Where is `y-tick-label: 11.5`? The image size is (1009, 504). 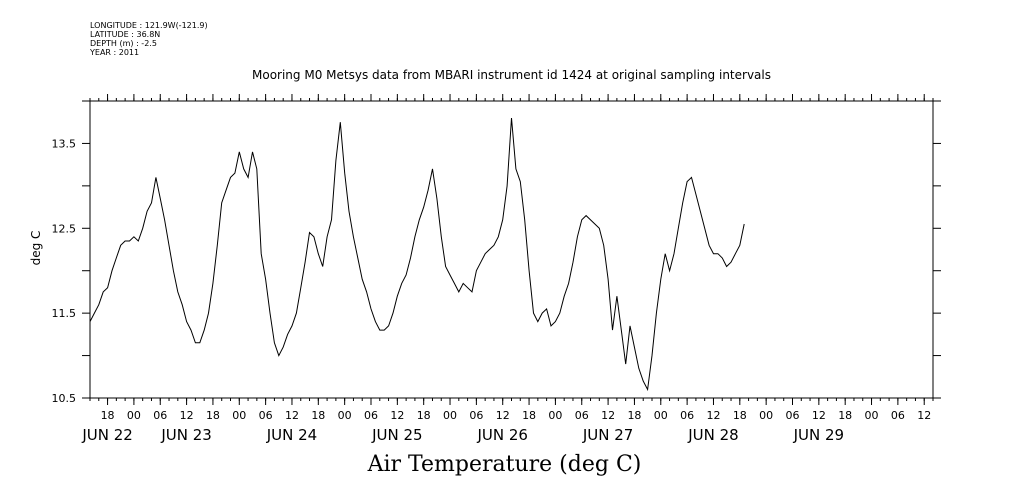
y-tick-label: 11.5 is located at coordinates (64, 313).